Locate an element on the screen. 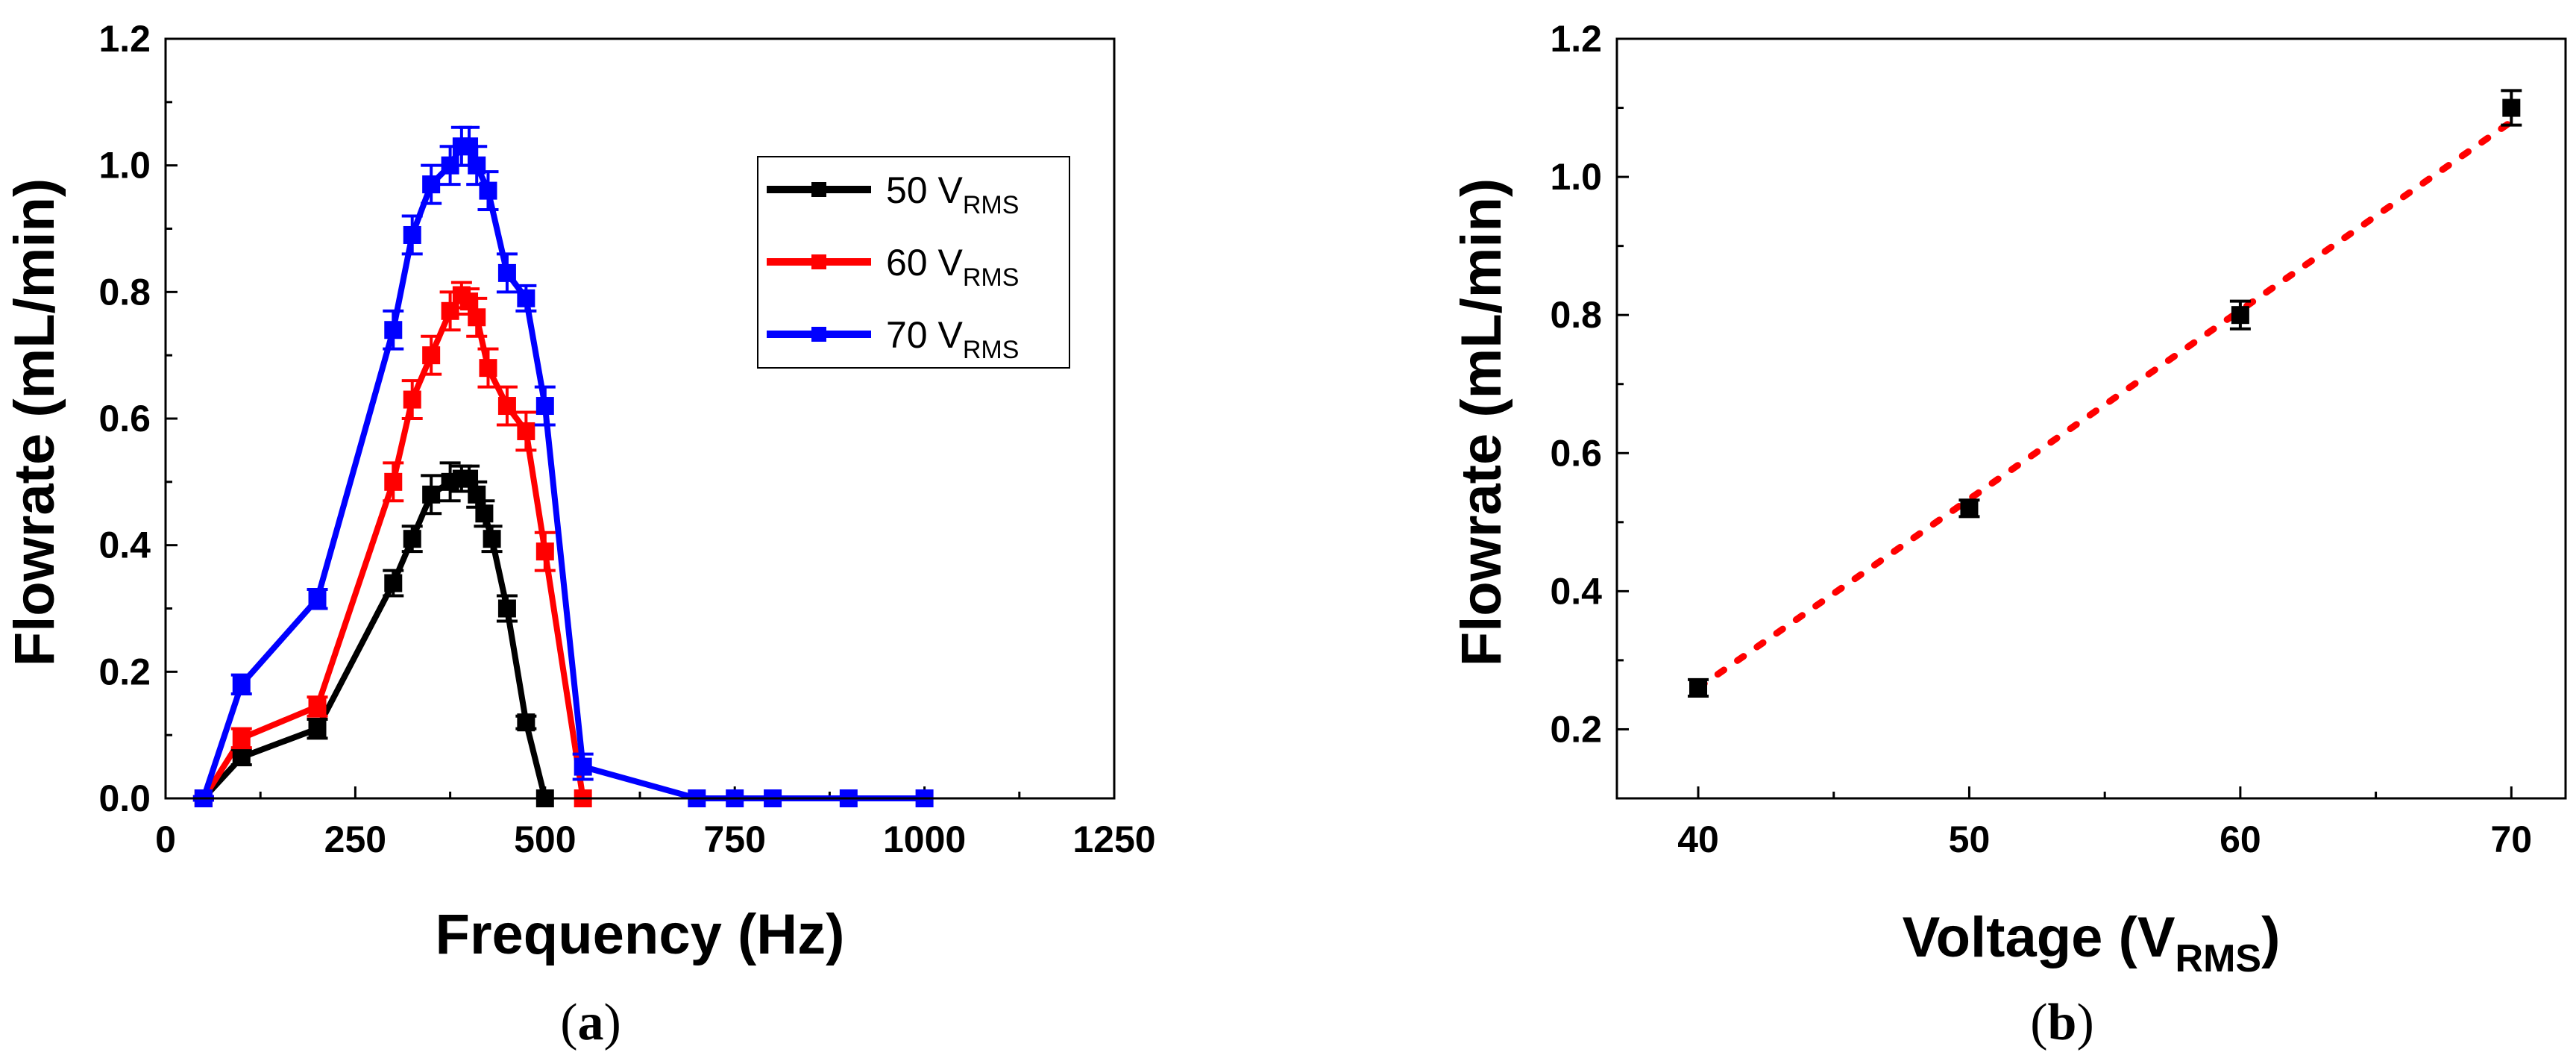 Image resolution: width=2576 pixels, height=1061 pixels. legend-marker-50v is located at coordinates (819, 189).